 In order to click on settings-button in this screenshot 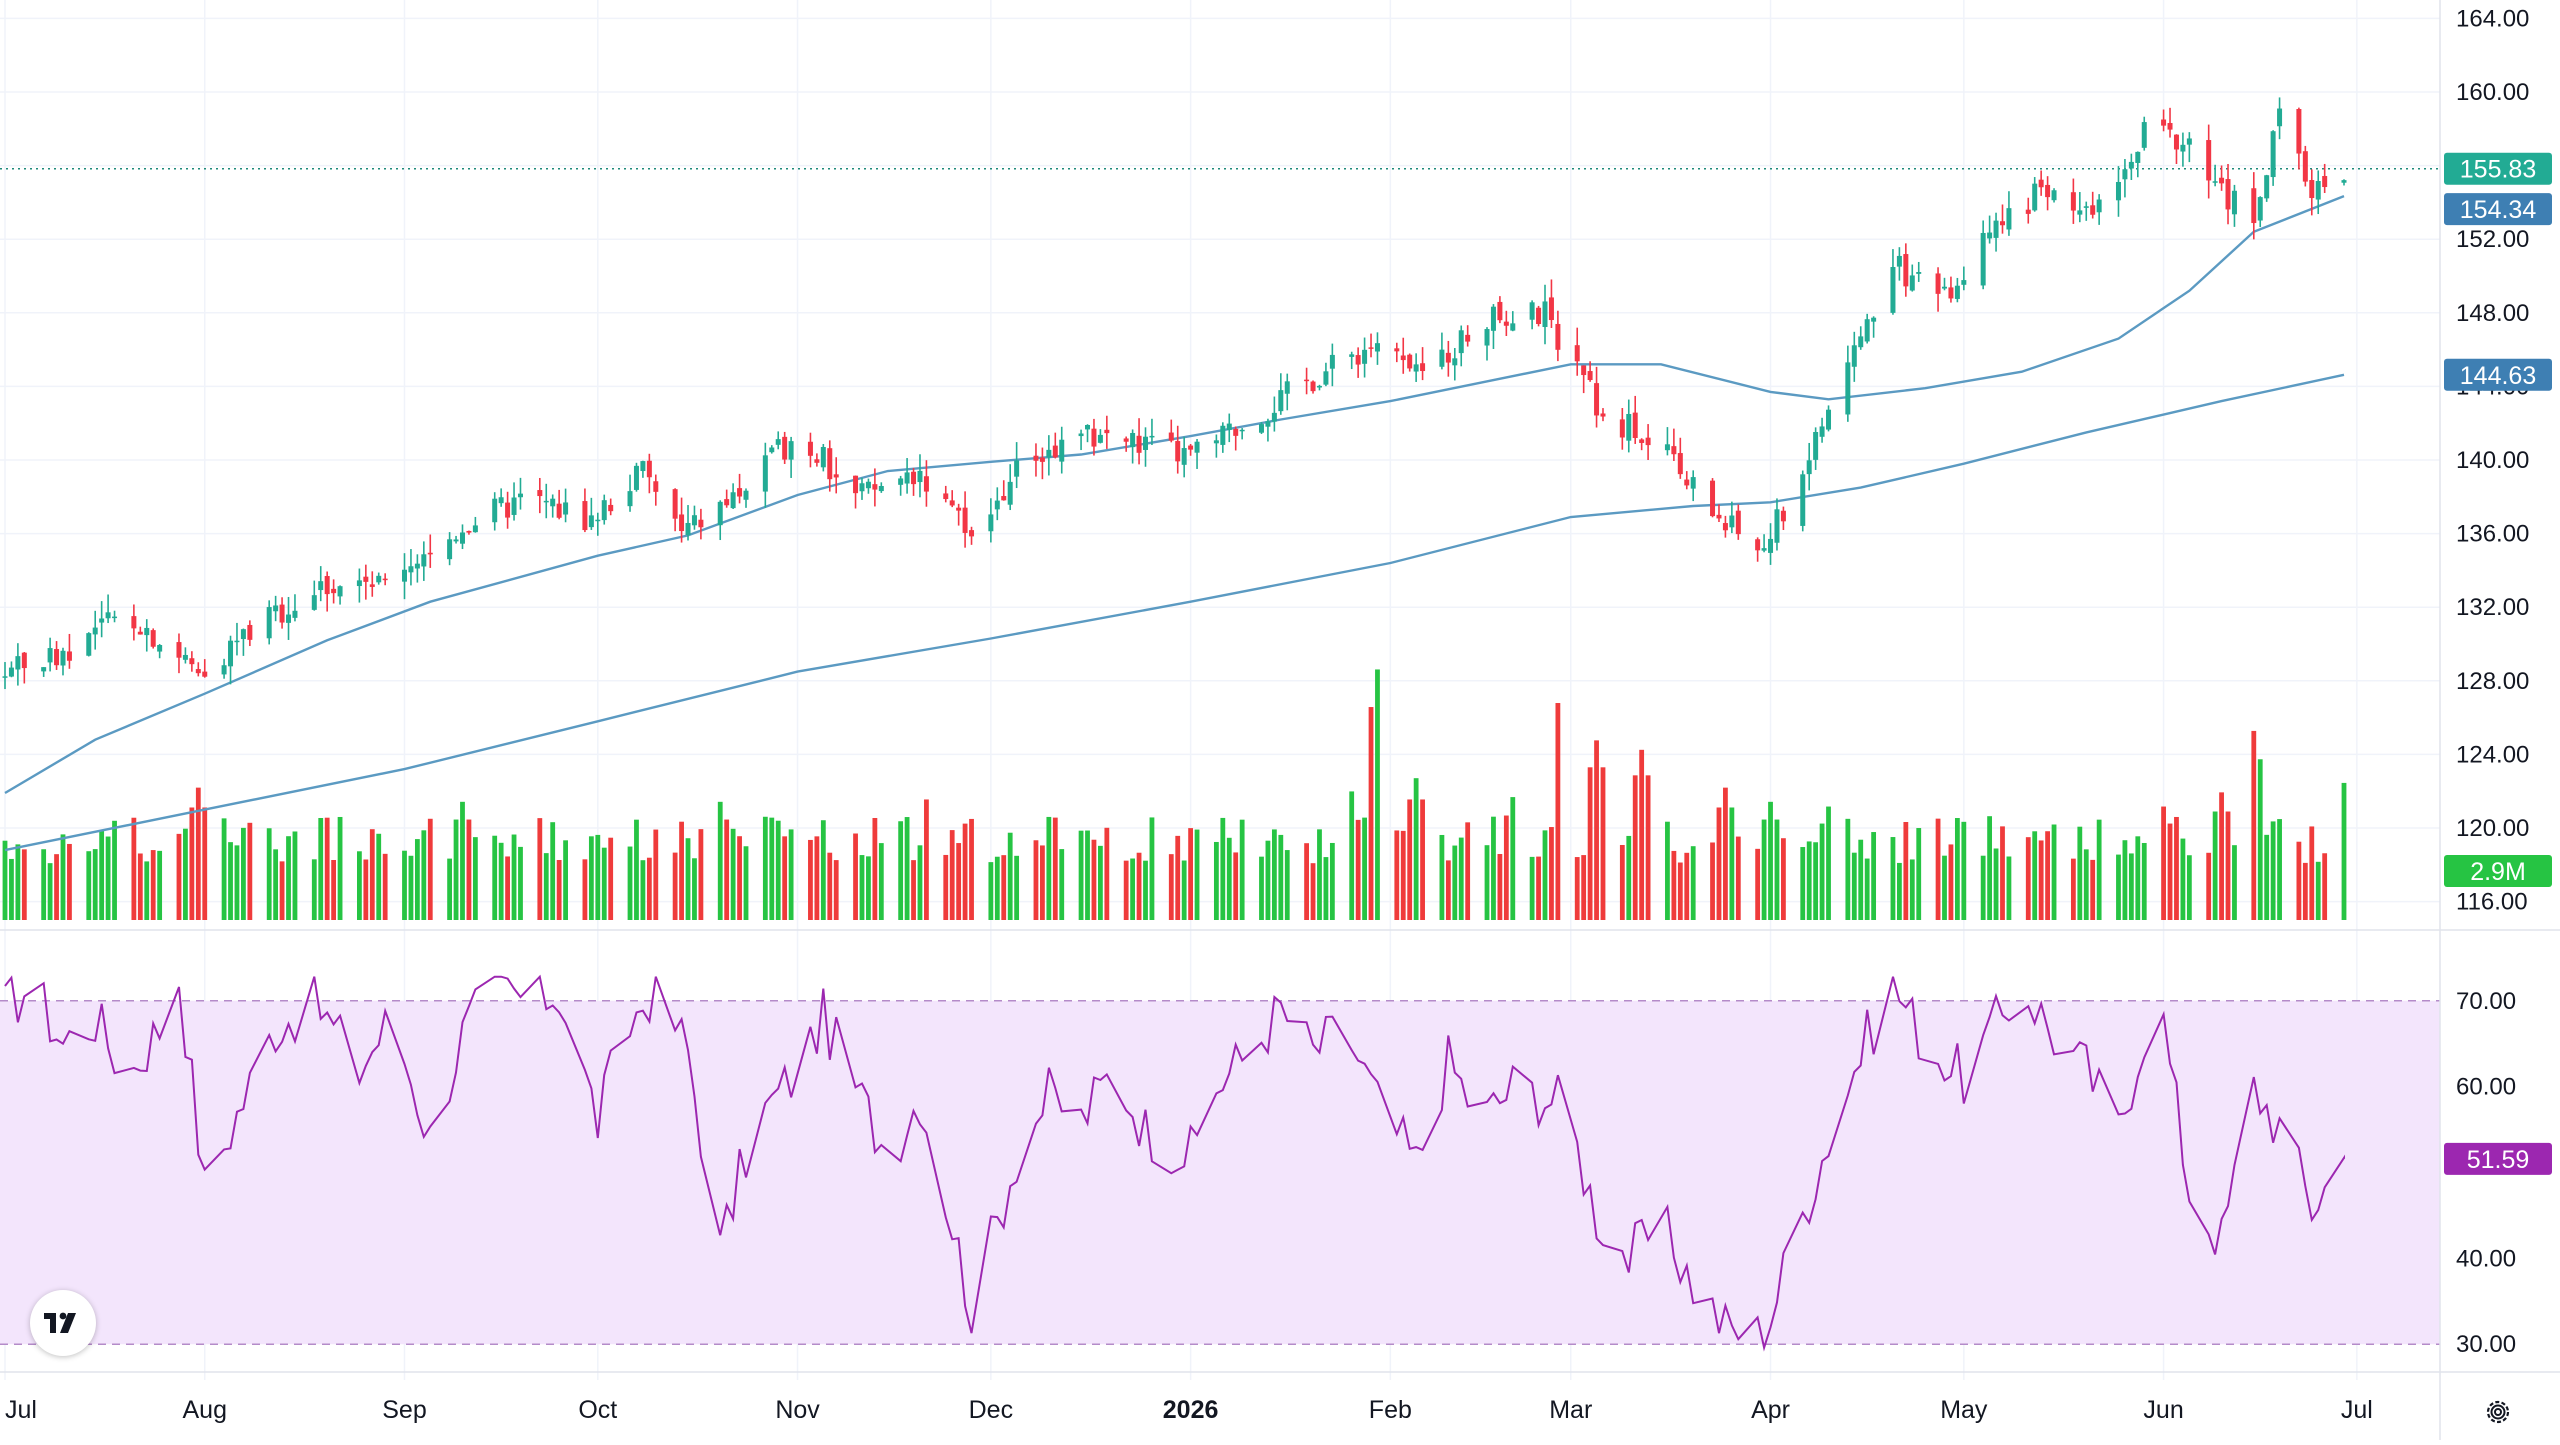, I will do `click(2498, 1412)`.